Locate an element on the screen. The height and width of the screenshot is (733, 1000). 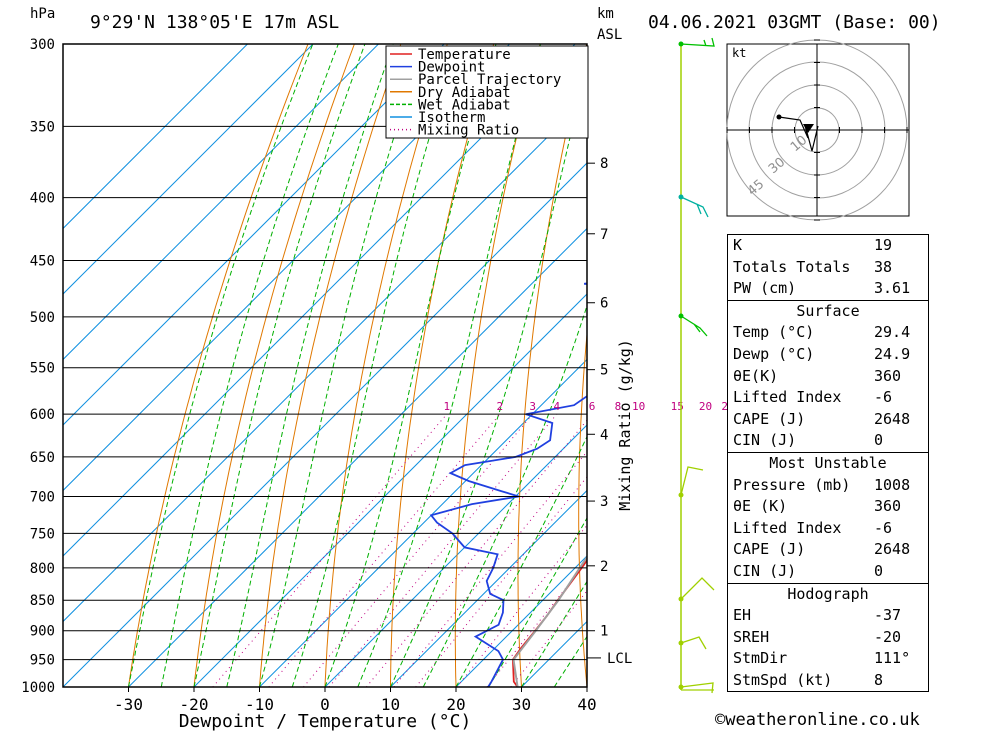
x-tick-label: 30 is located at coordinates (521, 704).